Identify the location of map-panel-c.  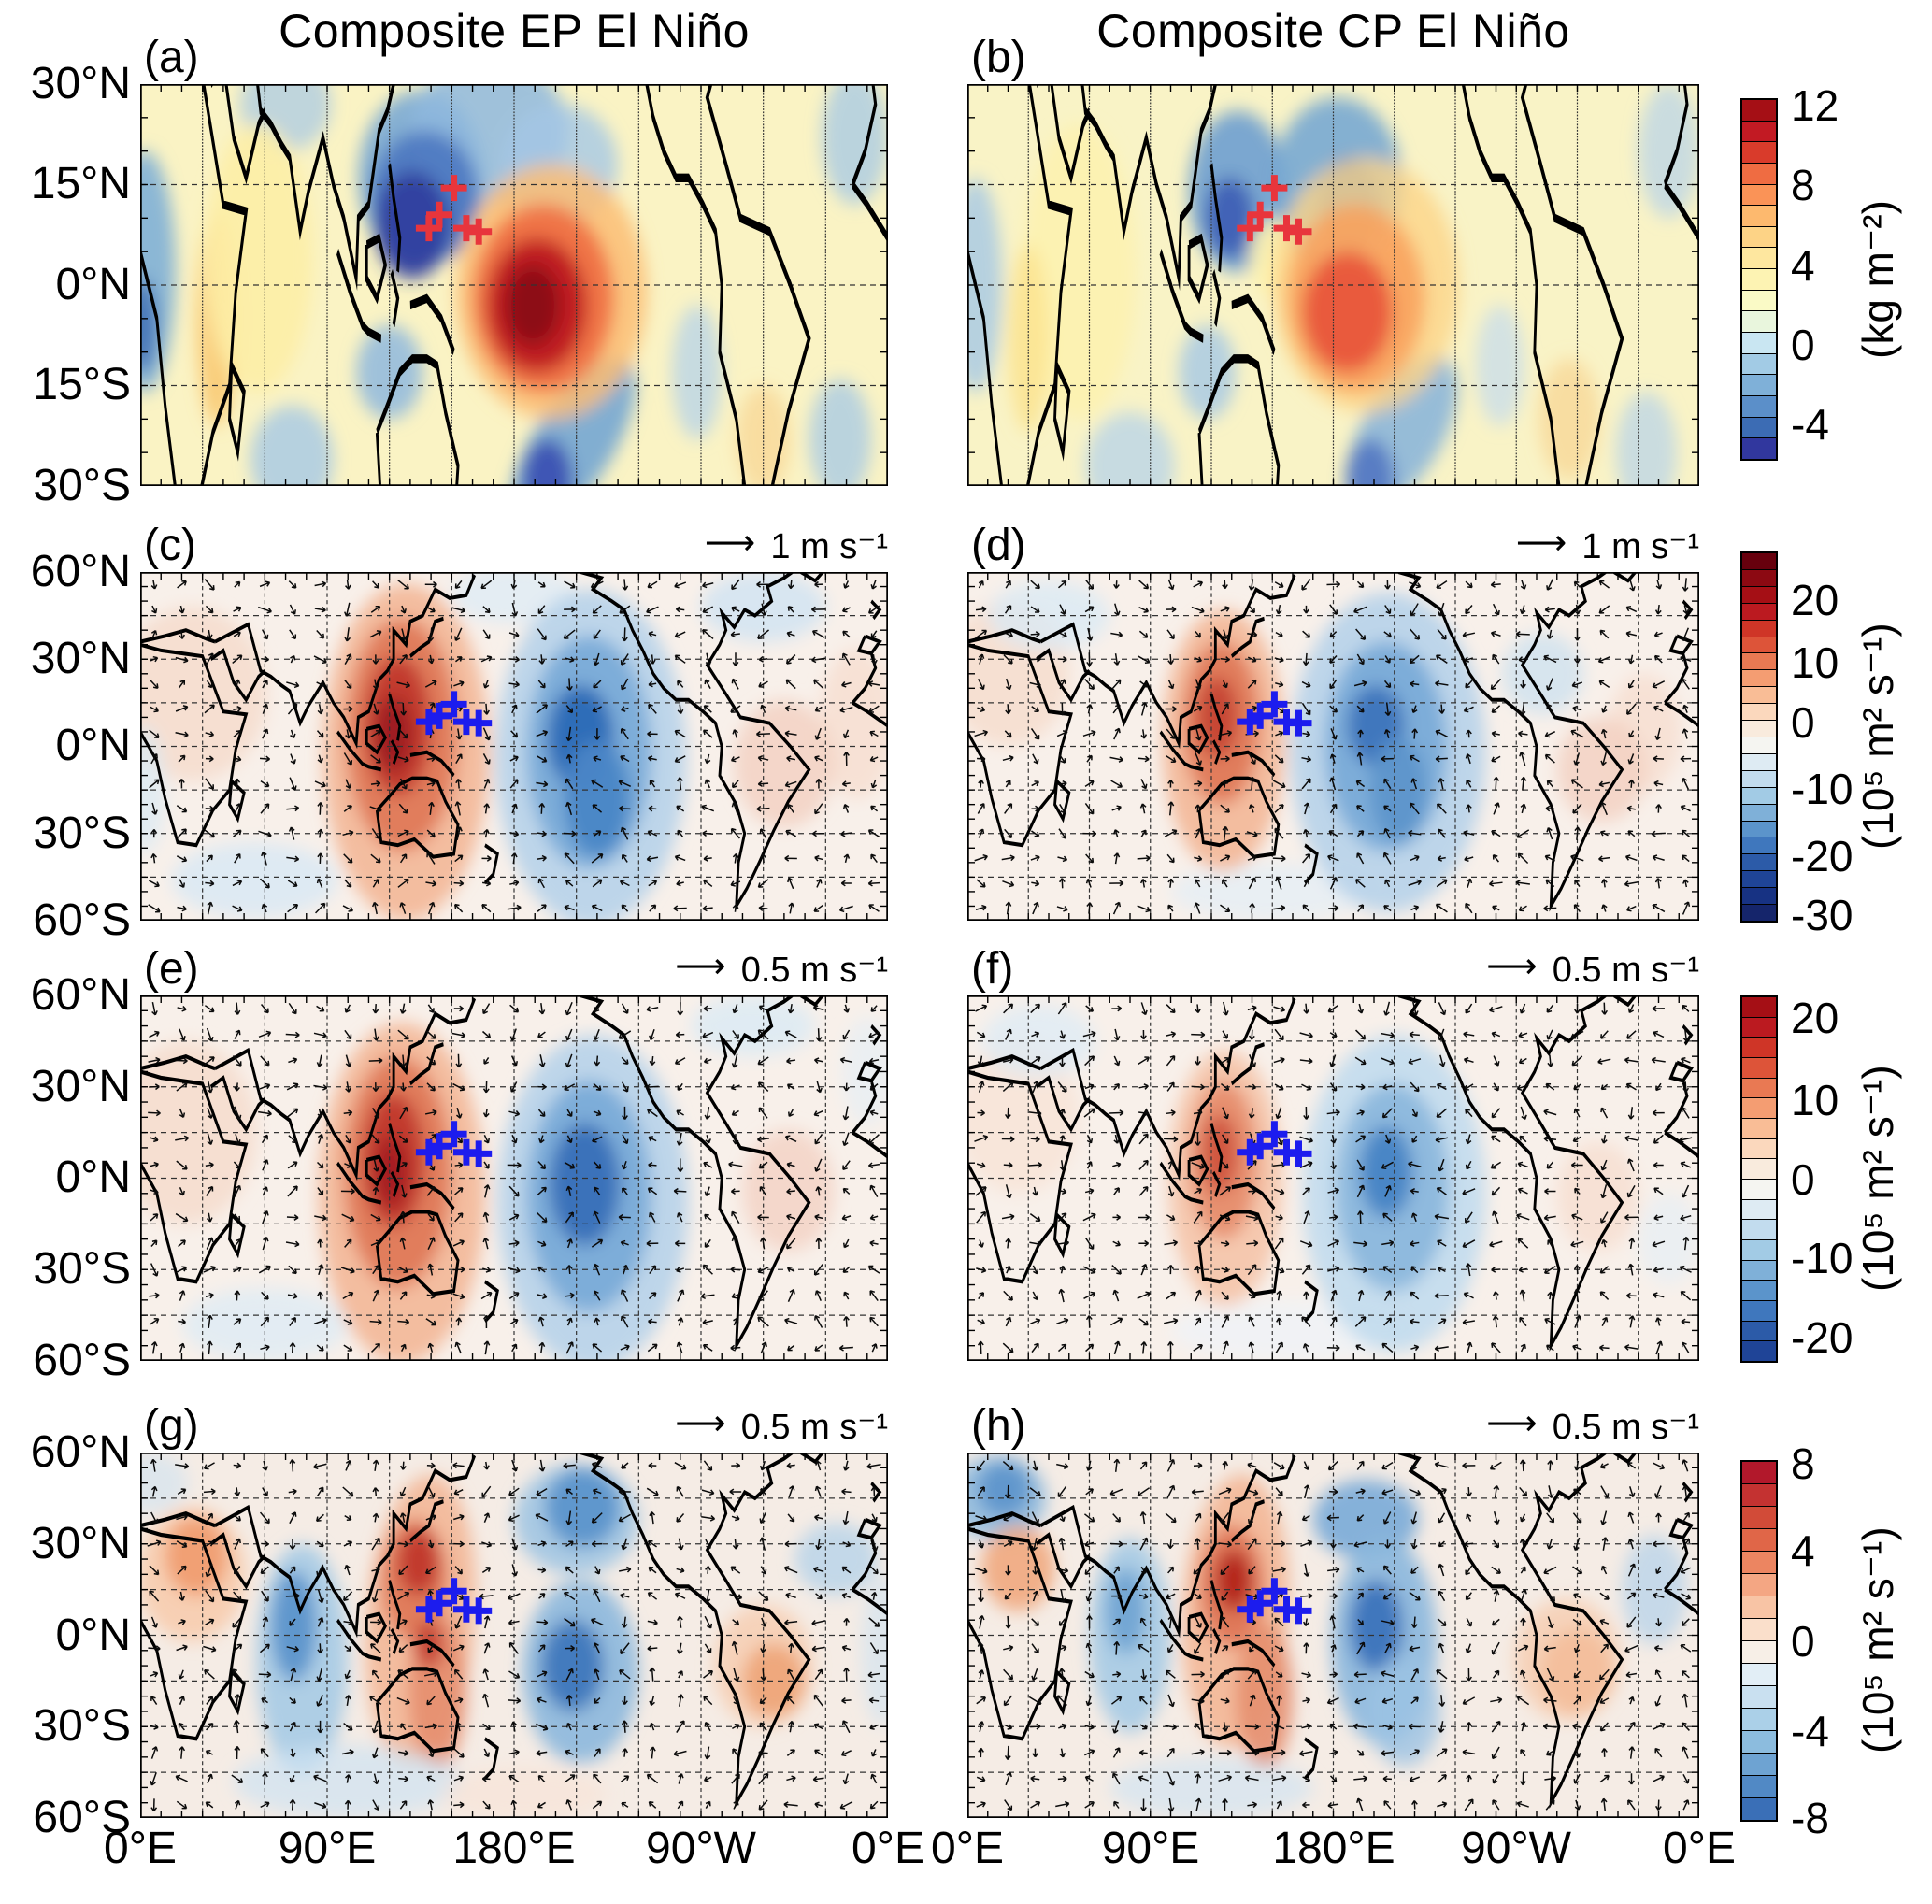
(514, 746).